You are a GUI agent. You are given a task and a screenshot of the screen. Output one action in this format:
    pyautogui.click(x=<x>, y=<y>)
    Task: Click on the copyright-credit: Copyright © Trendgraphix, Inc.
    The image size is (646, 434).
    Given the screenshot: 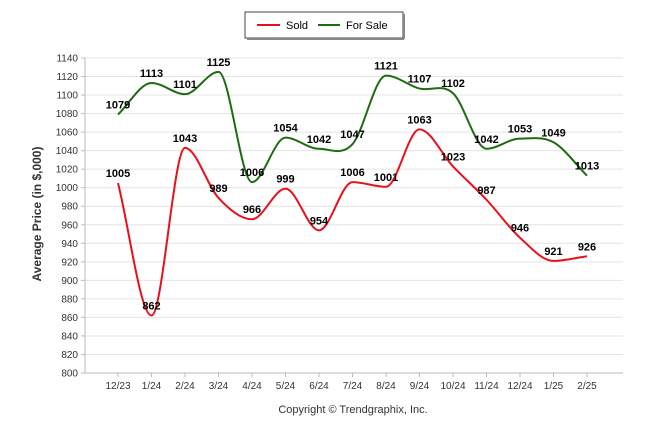 What is the action you would take?
    pyautogui.click(x=352, y=410)
    